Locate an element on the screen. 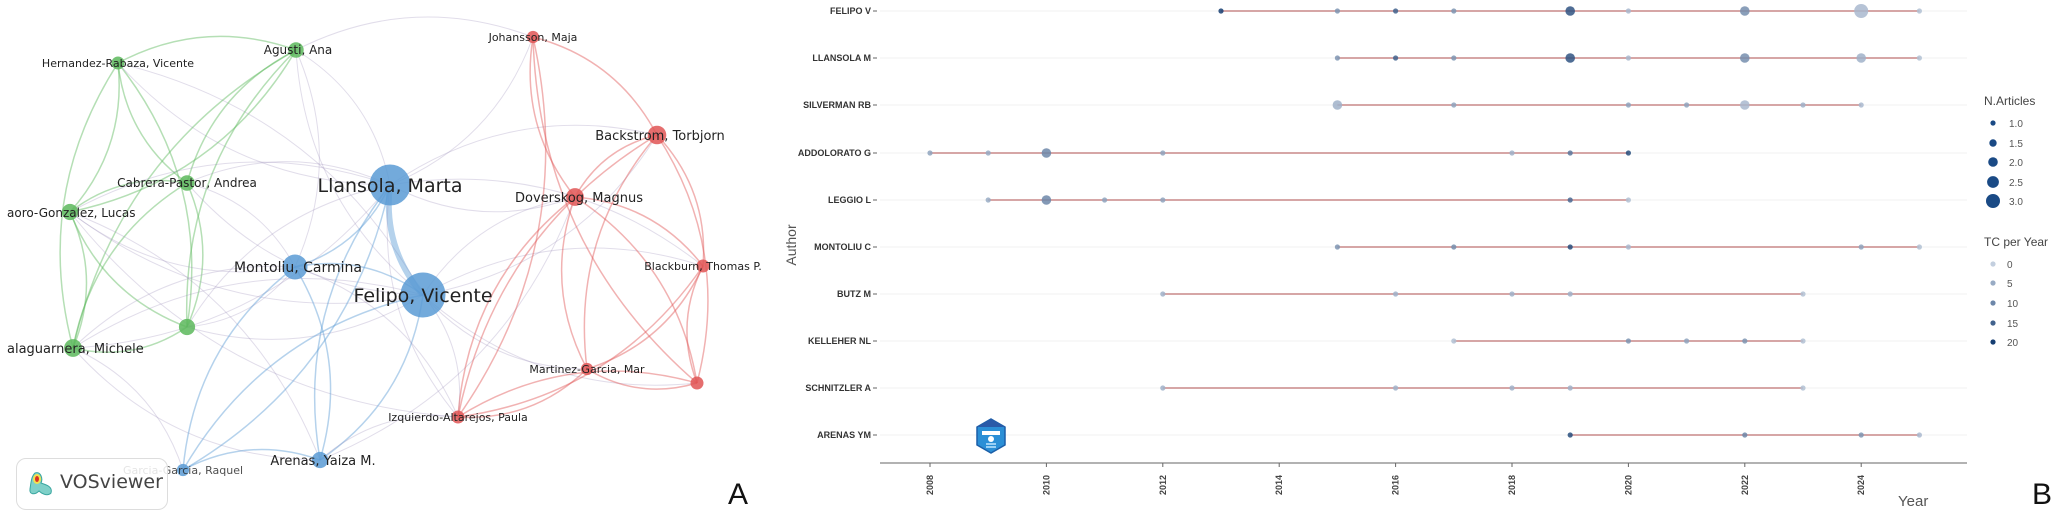 The image size is (2056, 517). author-label: BUTZ M is located at coordinates (854, 294).